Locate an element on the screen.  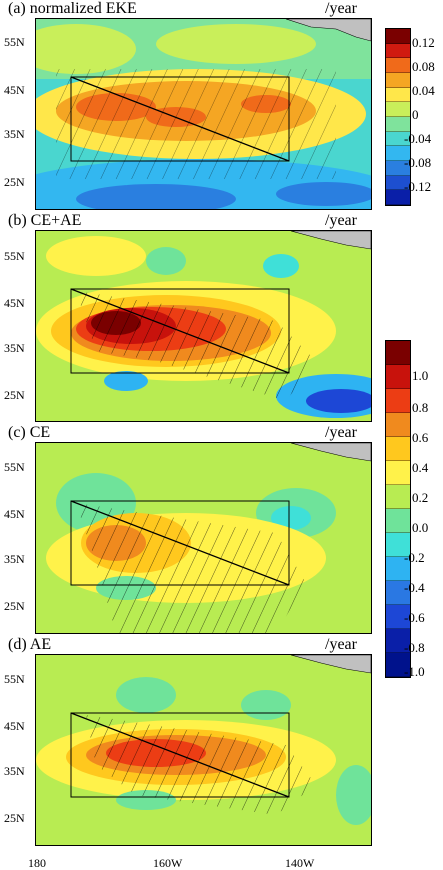
colorbar-label: 0 is located at coordinates (415, 114).